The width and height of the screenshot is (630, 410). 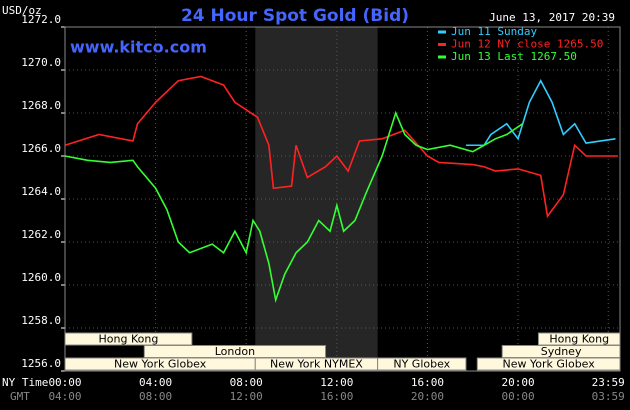 What do you see at coordinates (41, 19) in the screenshot?
I see `y-tick-label: 1272.0` at bounding box center [41, 19].